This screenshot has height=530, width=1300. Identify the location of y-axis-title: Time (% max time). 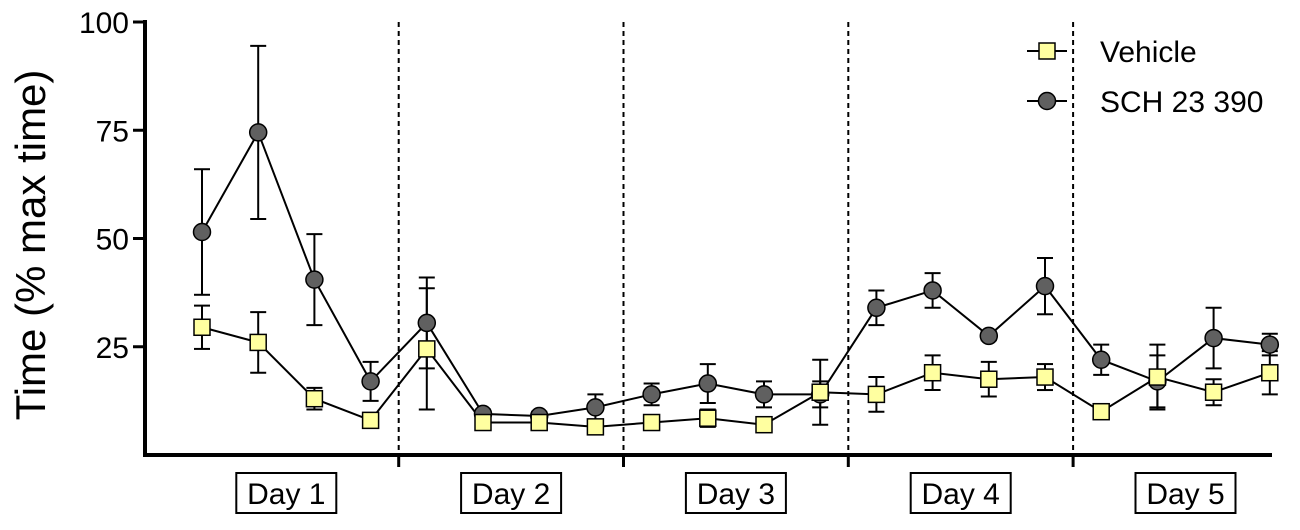
(30, 245).